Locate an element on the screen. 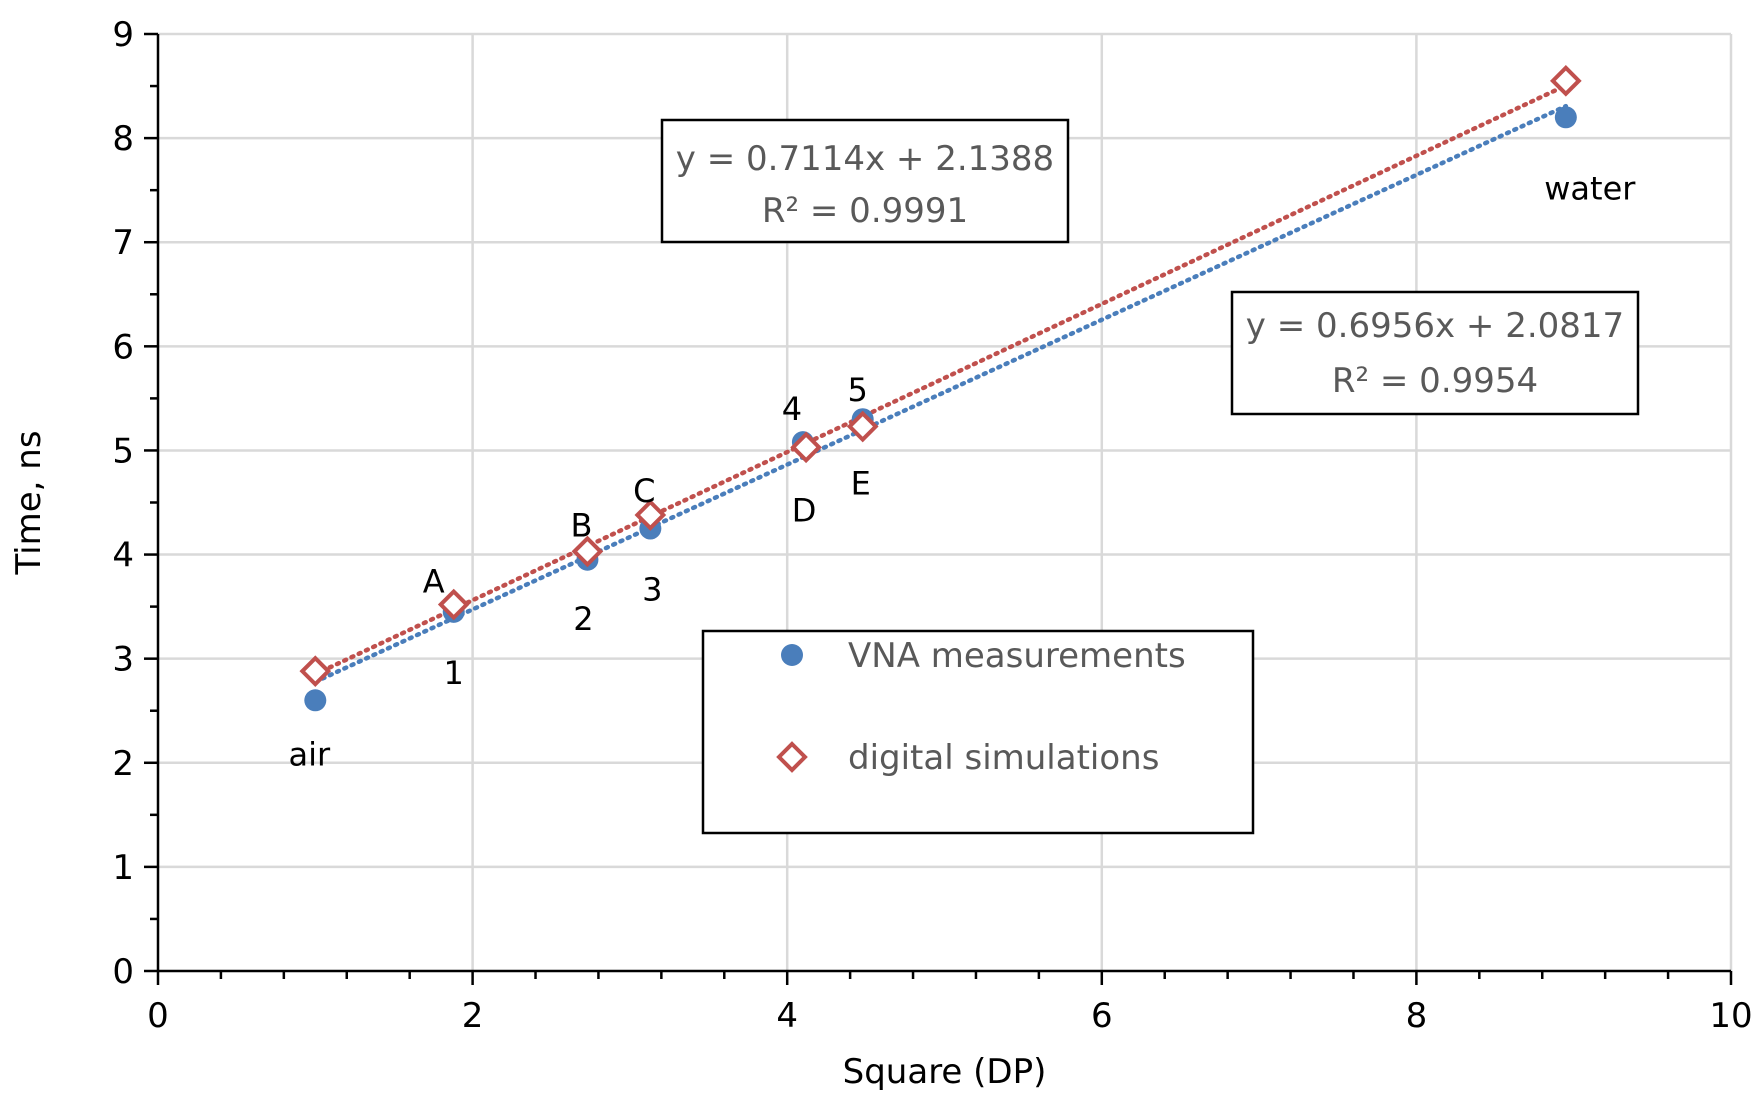  point-label-water: water is located at coordinates (1590, 188).